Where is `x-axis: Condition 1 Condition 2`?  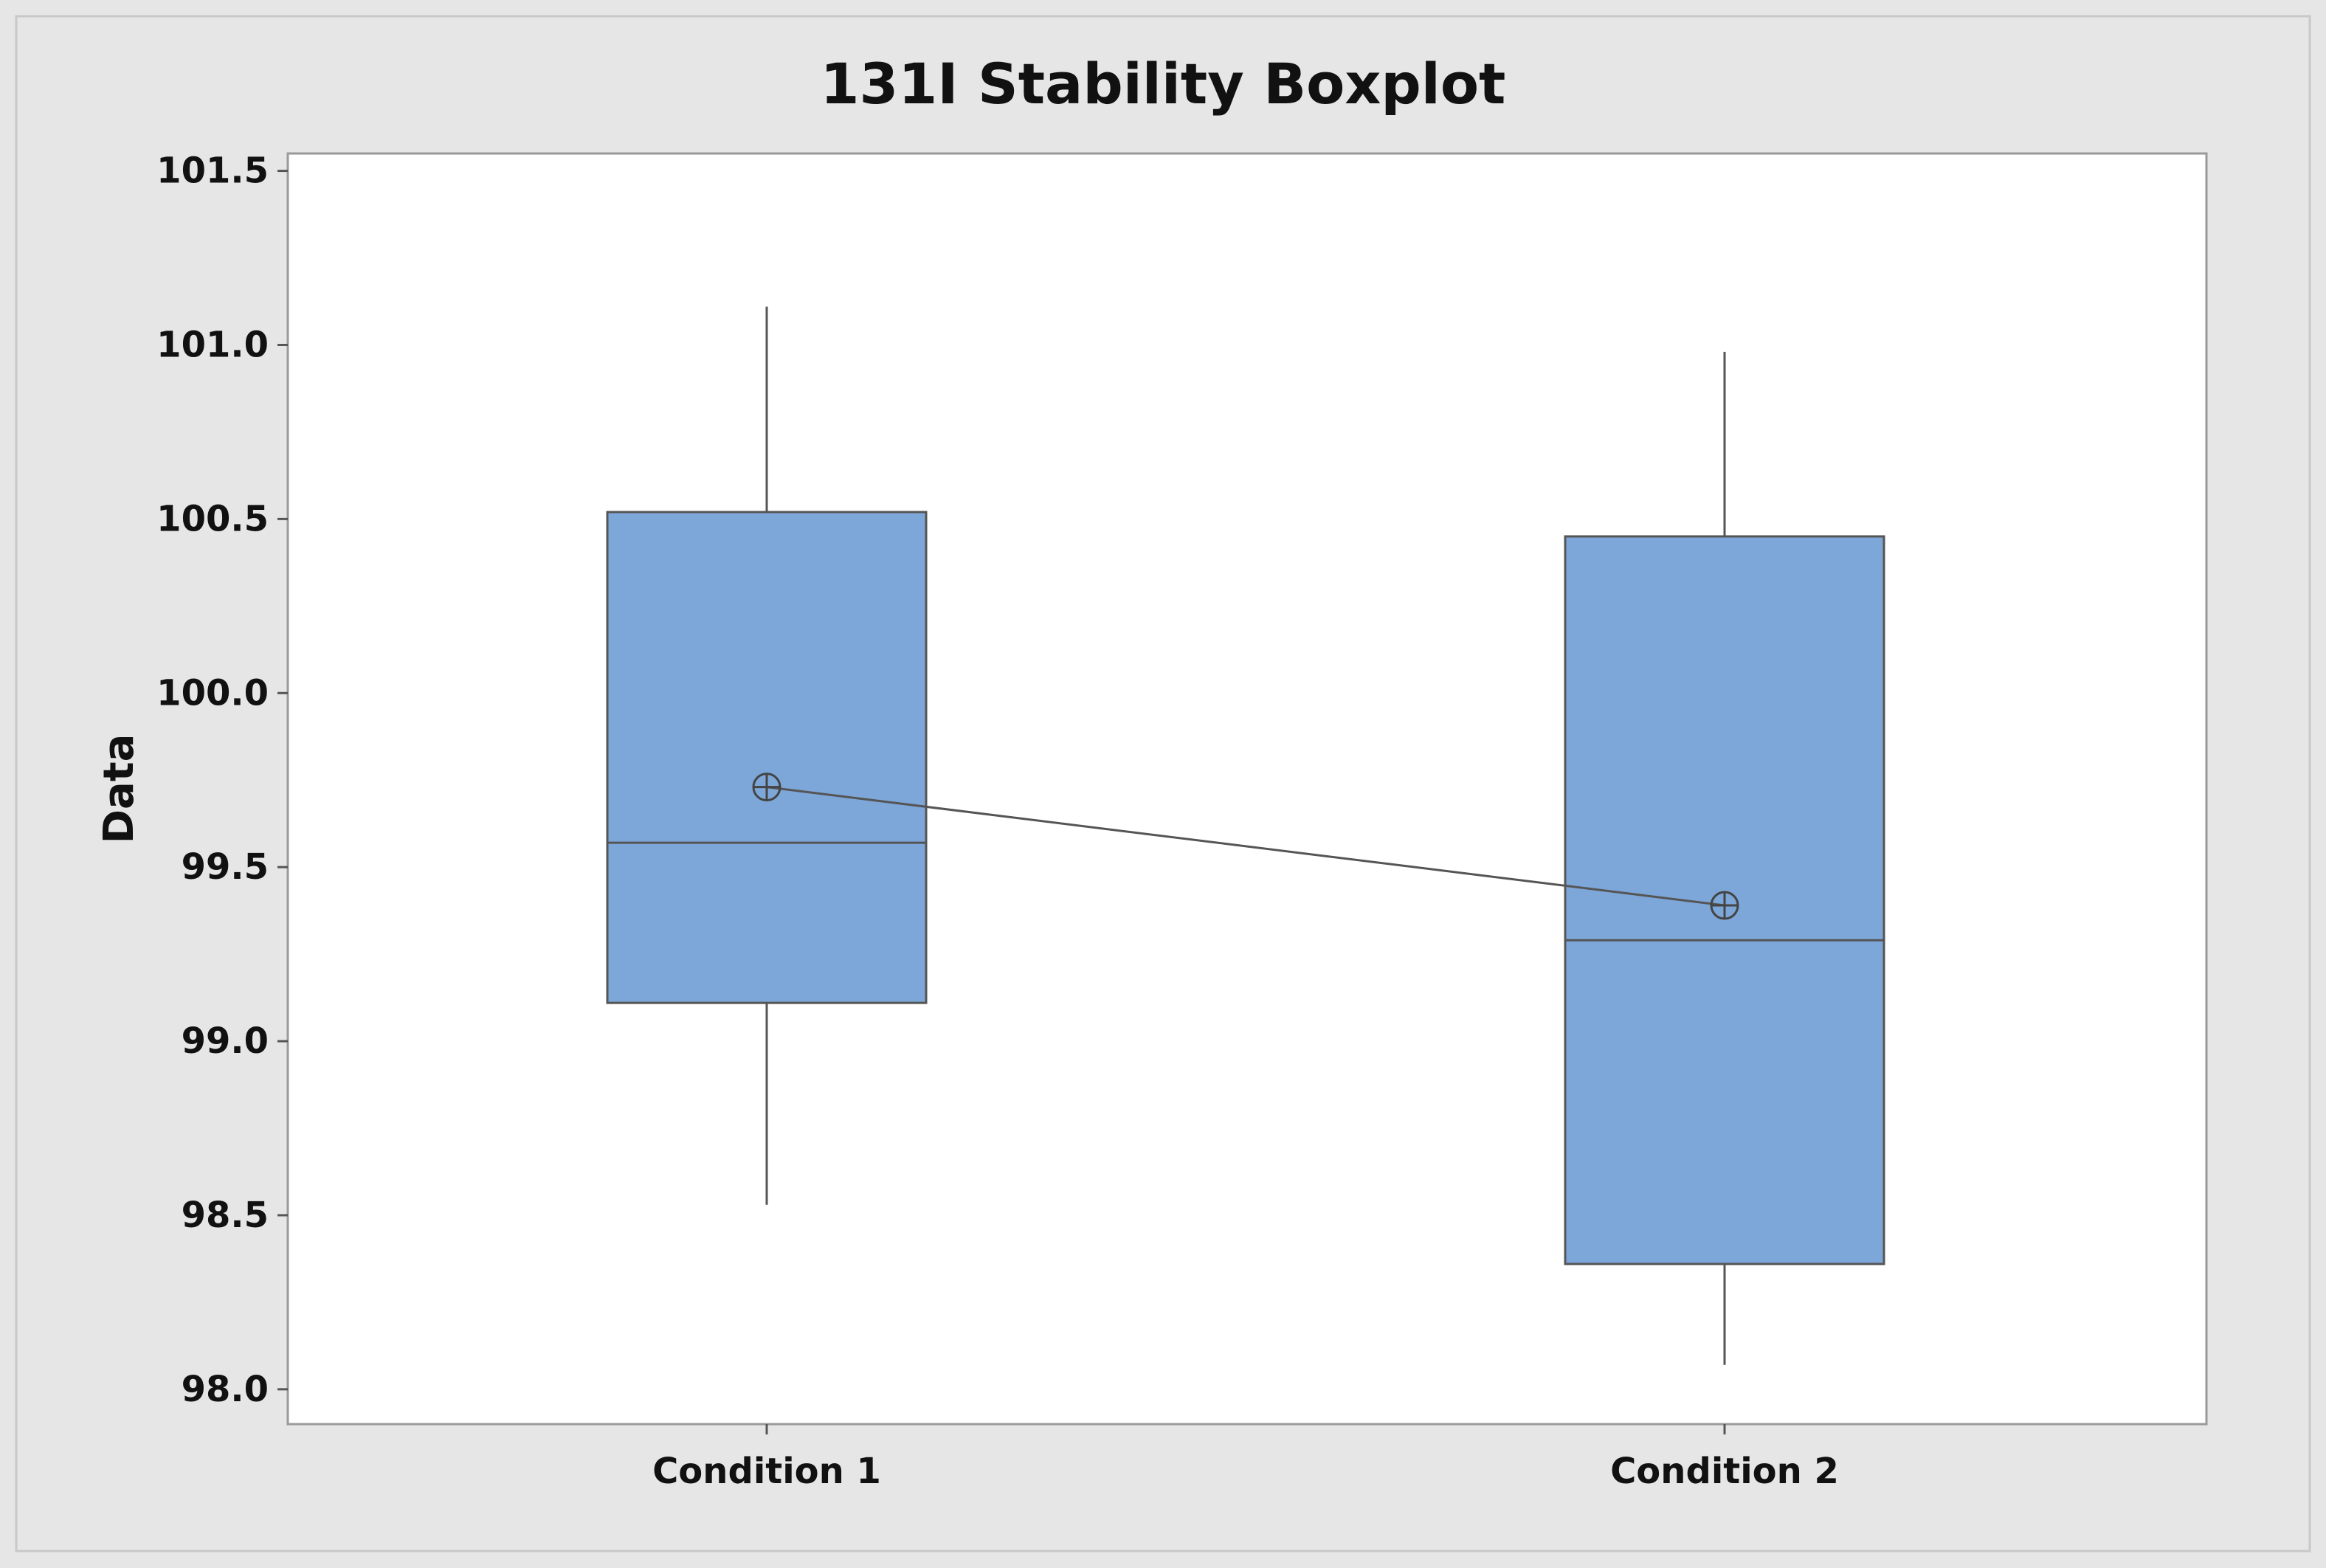 x-axis: Condition 1 Condition 2 is located at coordinates (1245, 1458).